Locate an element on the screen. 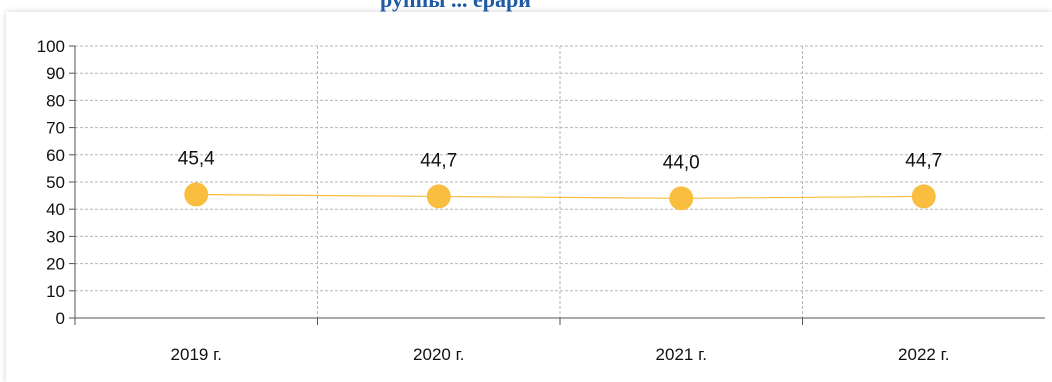 This screenshot has width=1052, height=382. x-tick-label: 2019 г. is located at coordinates (196, 354).